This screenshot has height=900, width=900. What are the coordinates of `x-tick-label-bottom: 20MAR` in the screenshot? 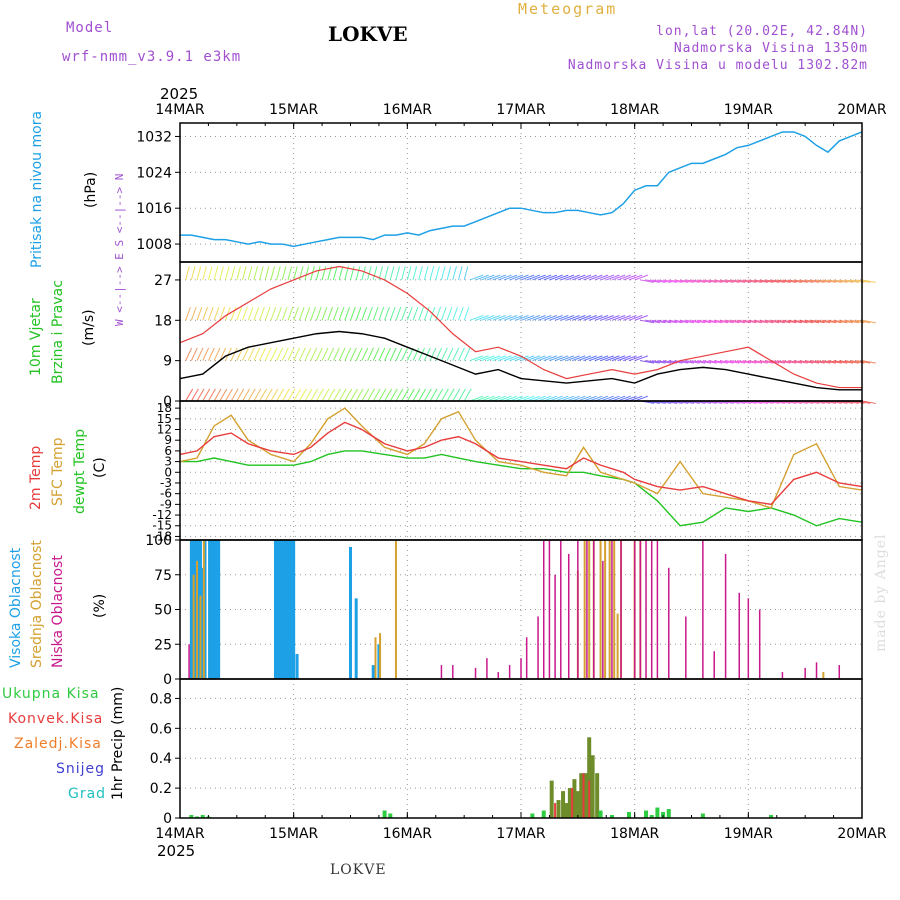 It's located at (861, 834).